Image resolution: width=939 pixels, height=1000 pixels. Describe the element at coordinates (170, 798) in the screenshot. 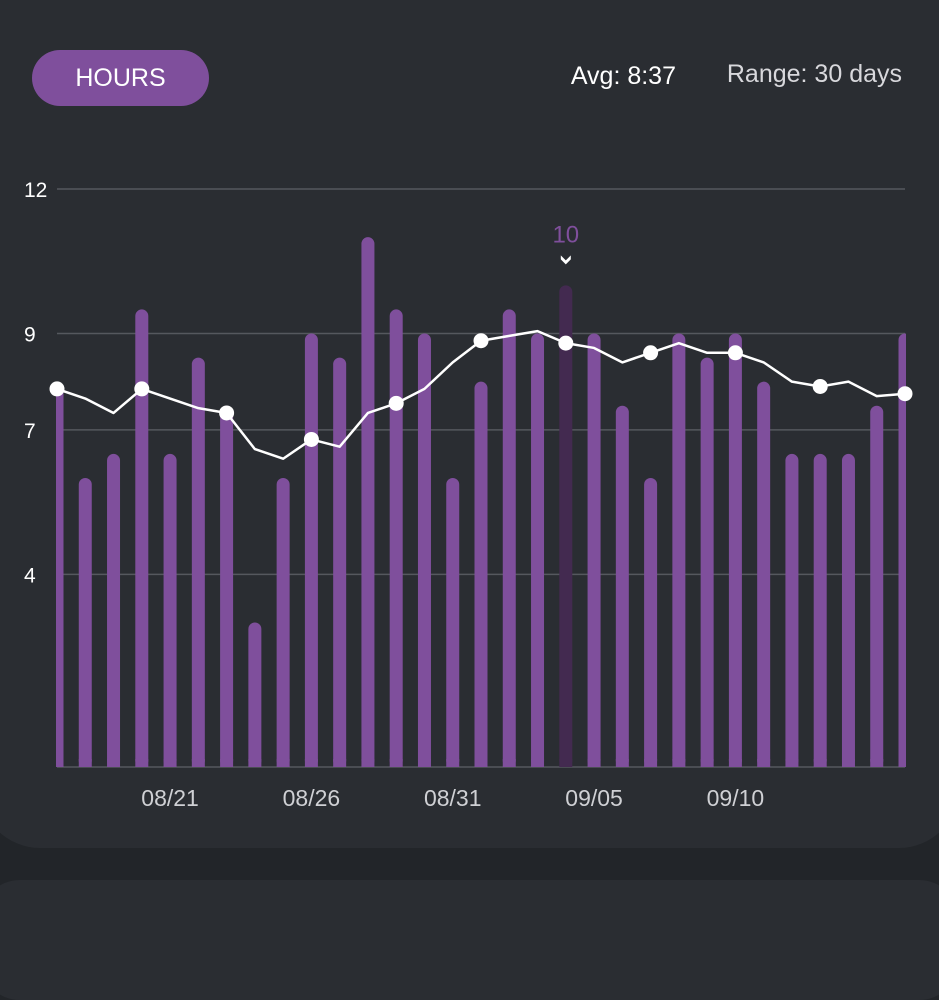

I see `x-tick-label: 08/21` at that location.